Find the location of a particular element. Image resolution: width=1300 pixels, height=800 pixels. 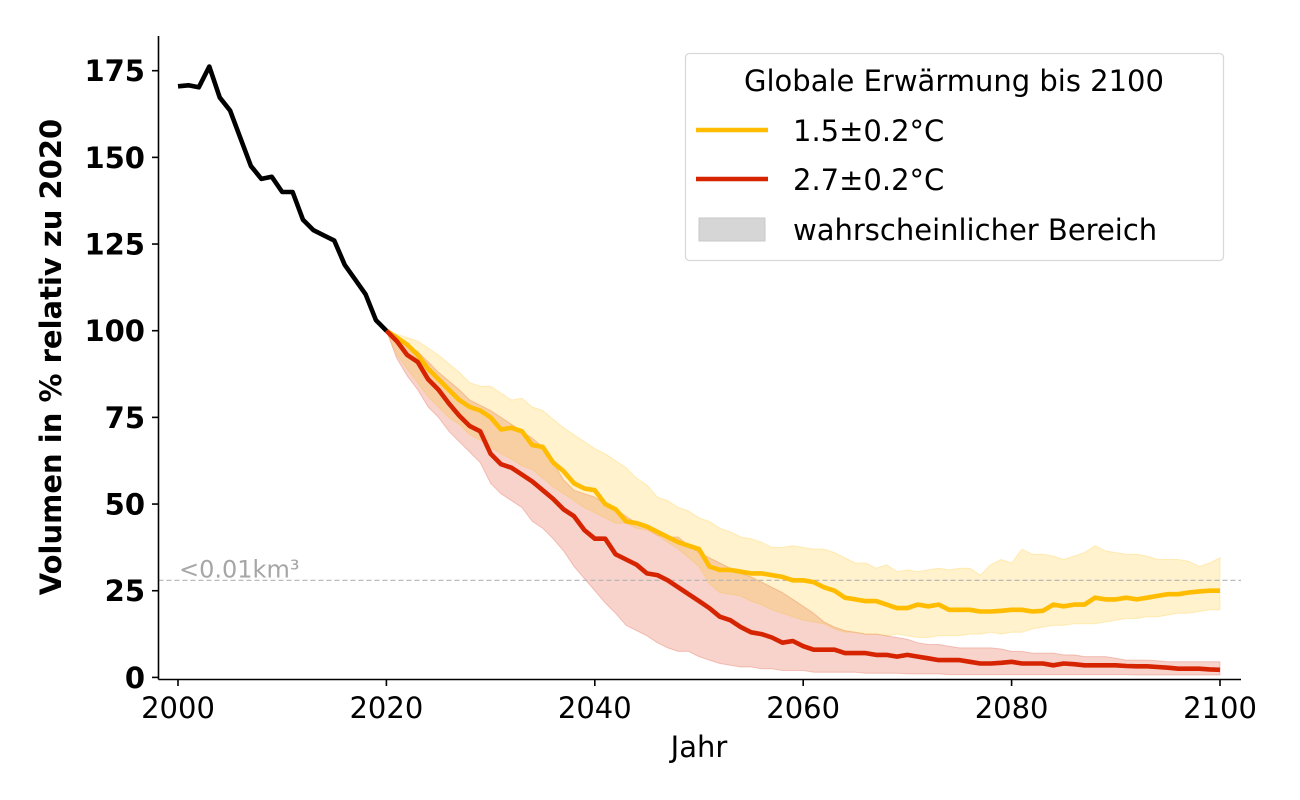

y-tick-label: 25 is located at coordinates (125, 591).